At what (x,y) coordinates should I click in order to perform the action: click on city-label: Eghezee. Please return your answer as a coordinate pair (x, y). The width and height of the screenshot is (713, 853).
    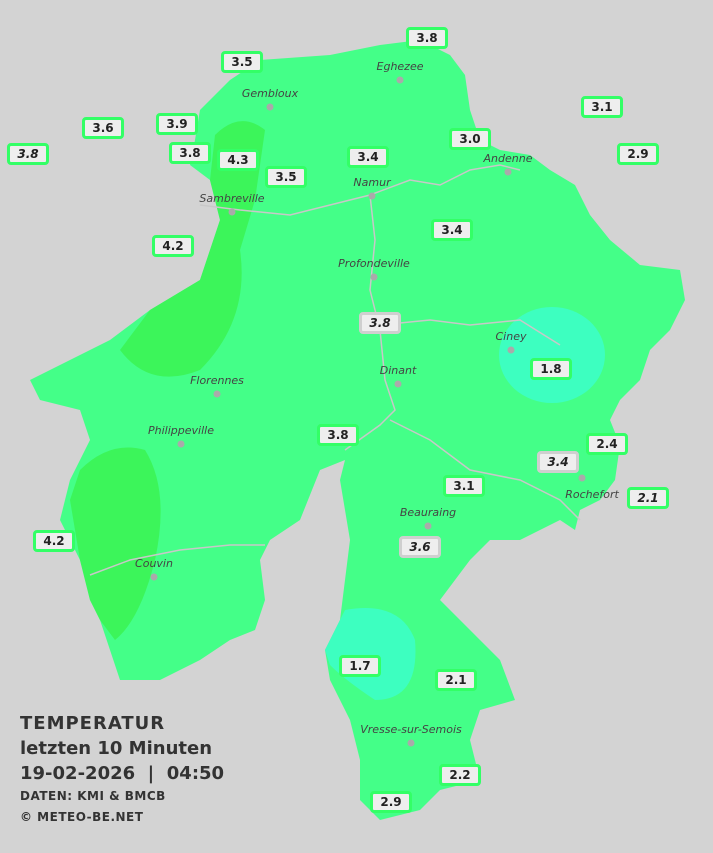
    Looking at the image, I should click on (400, 66).